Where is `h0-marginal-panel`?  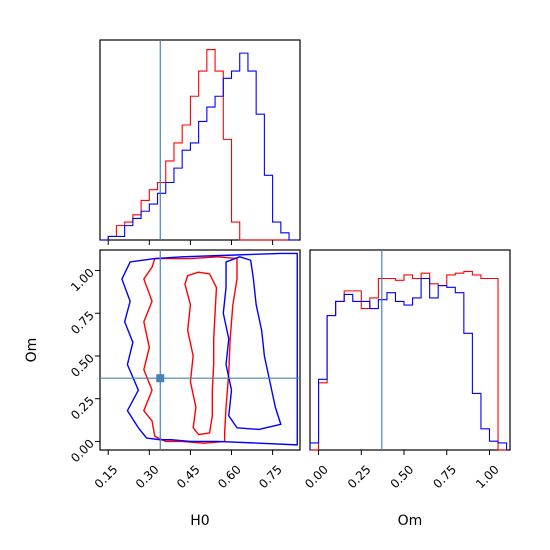
h0-marginal-panel is located at coordinates (200, 142).